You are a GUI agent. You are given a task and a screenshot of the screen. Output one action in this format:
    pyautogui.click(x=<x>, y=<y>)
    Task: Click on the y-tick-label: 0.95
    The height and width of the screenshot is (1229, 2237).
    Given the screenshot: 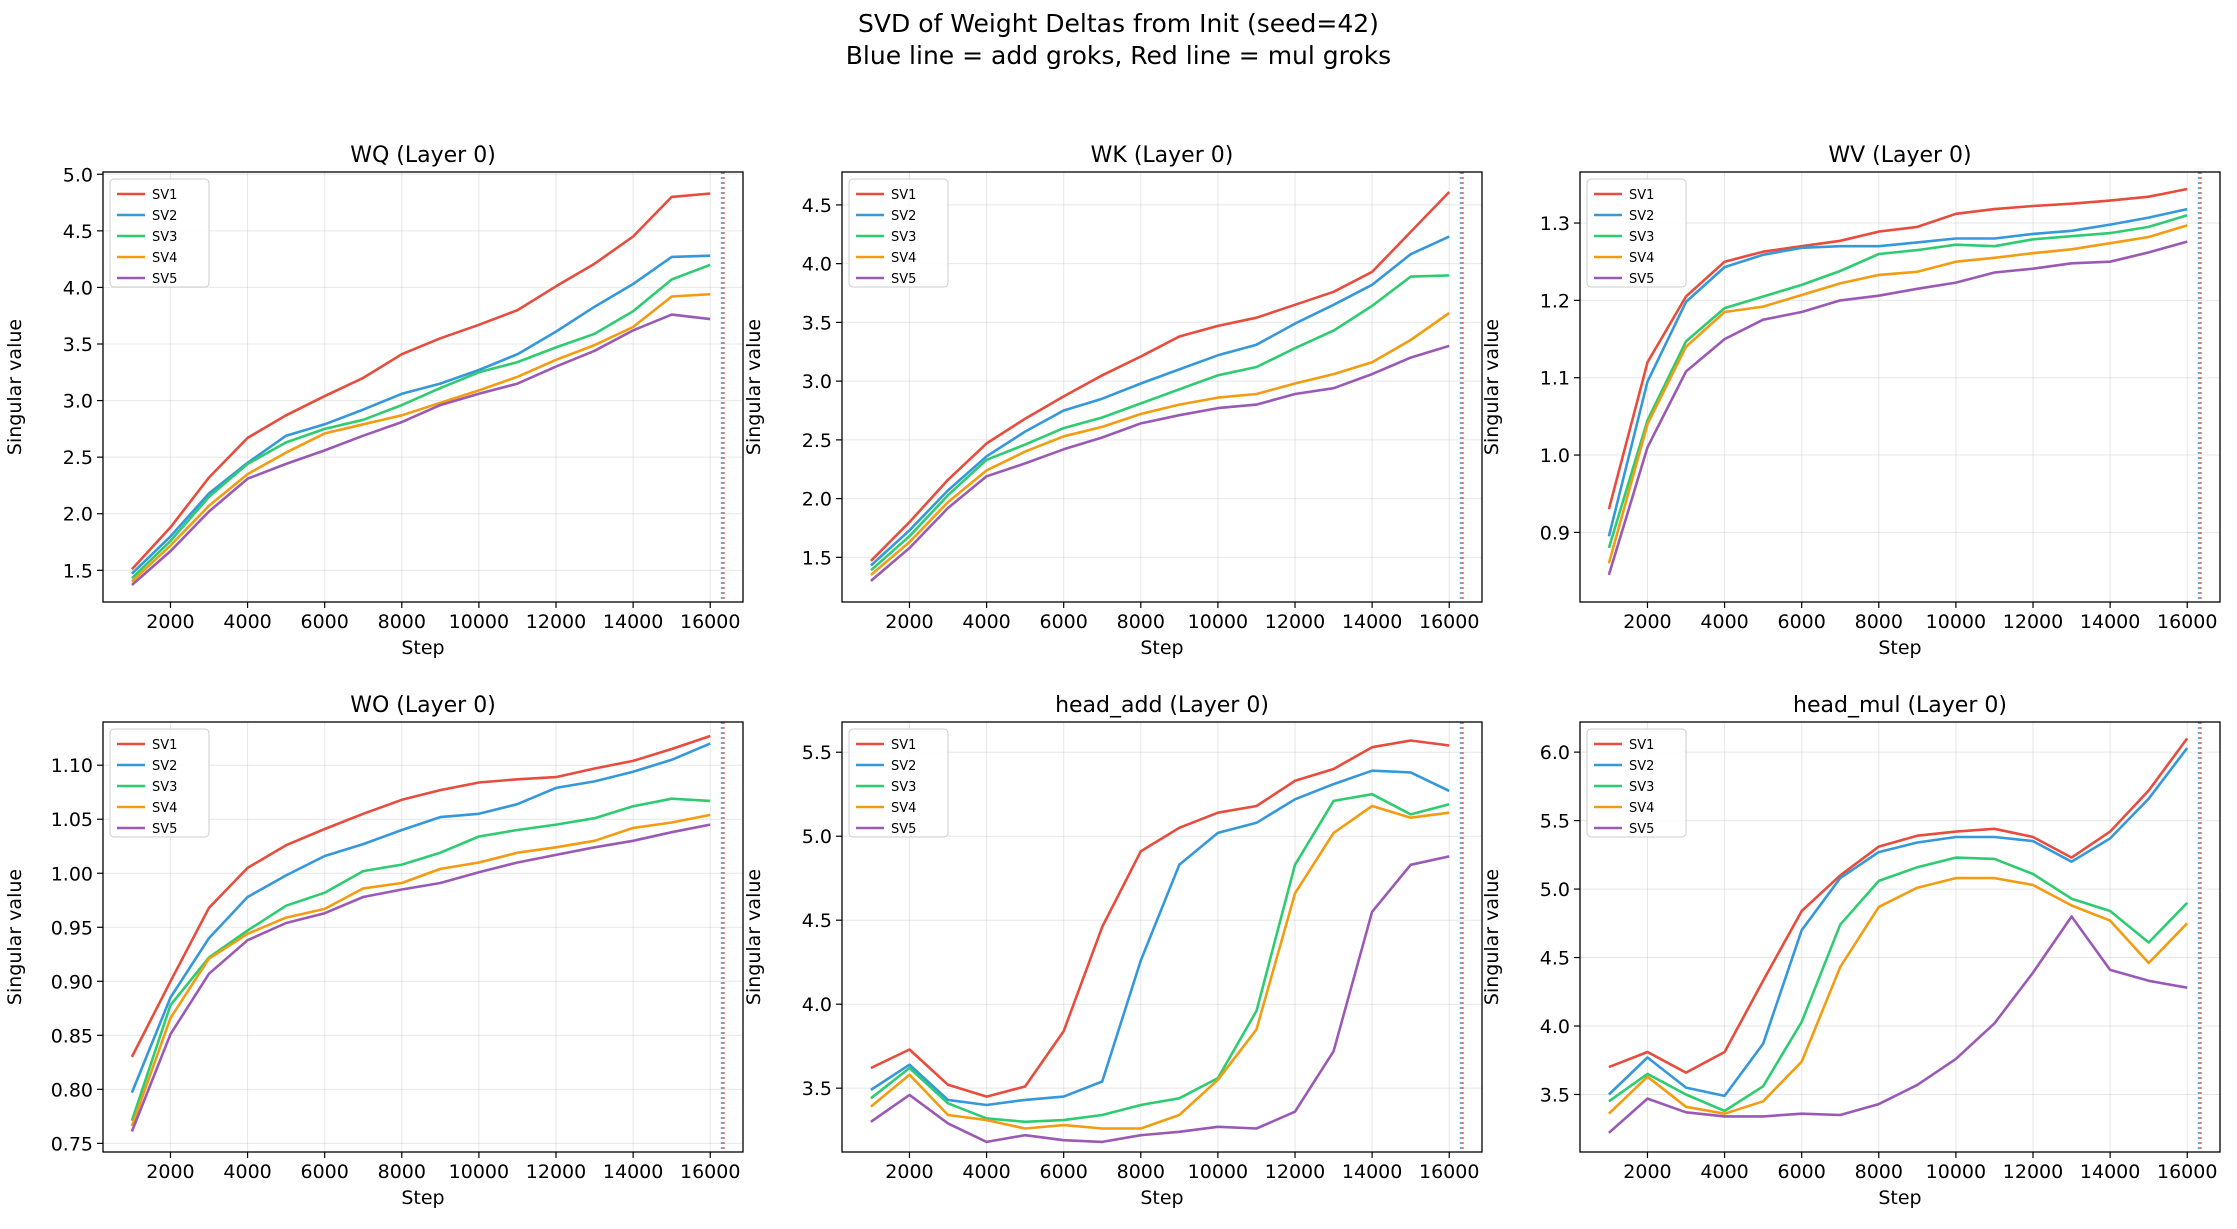 What is the action you would take?
    pyautogui.click(x=72, y=928)
    